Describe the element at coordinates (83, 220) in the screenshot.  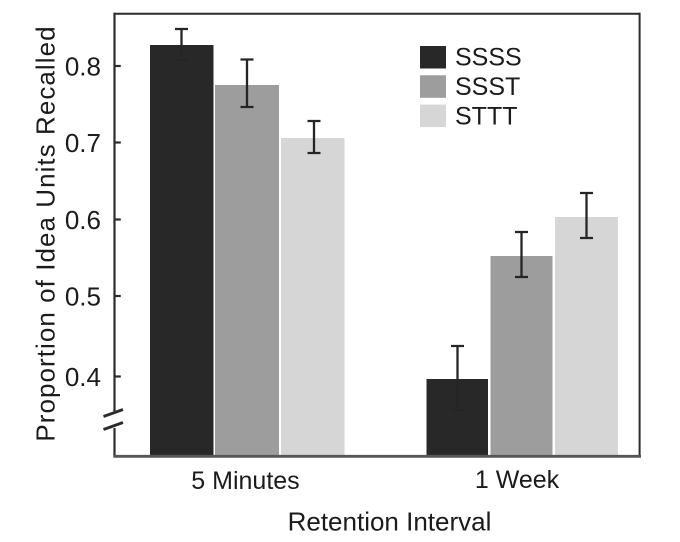
I see `svg-text: 0.6` at that location.